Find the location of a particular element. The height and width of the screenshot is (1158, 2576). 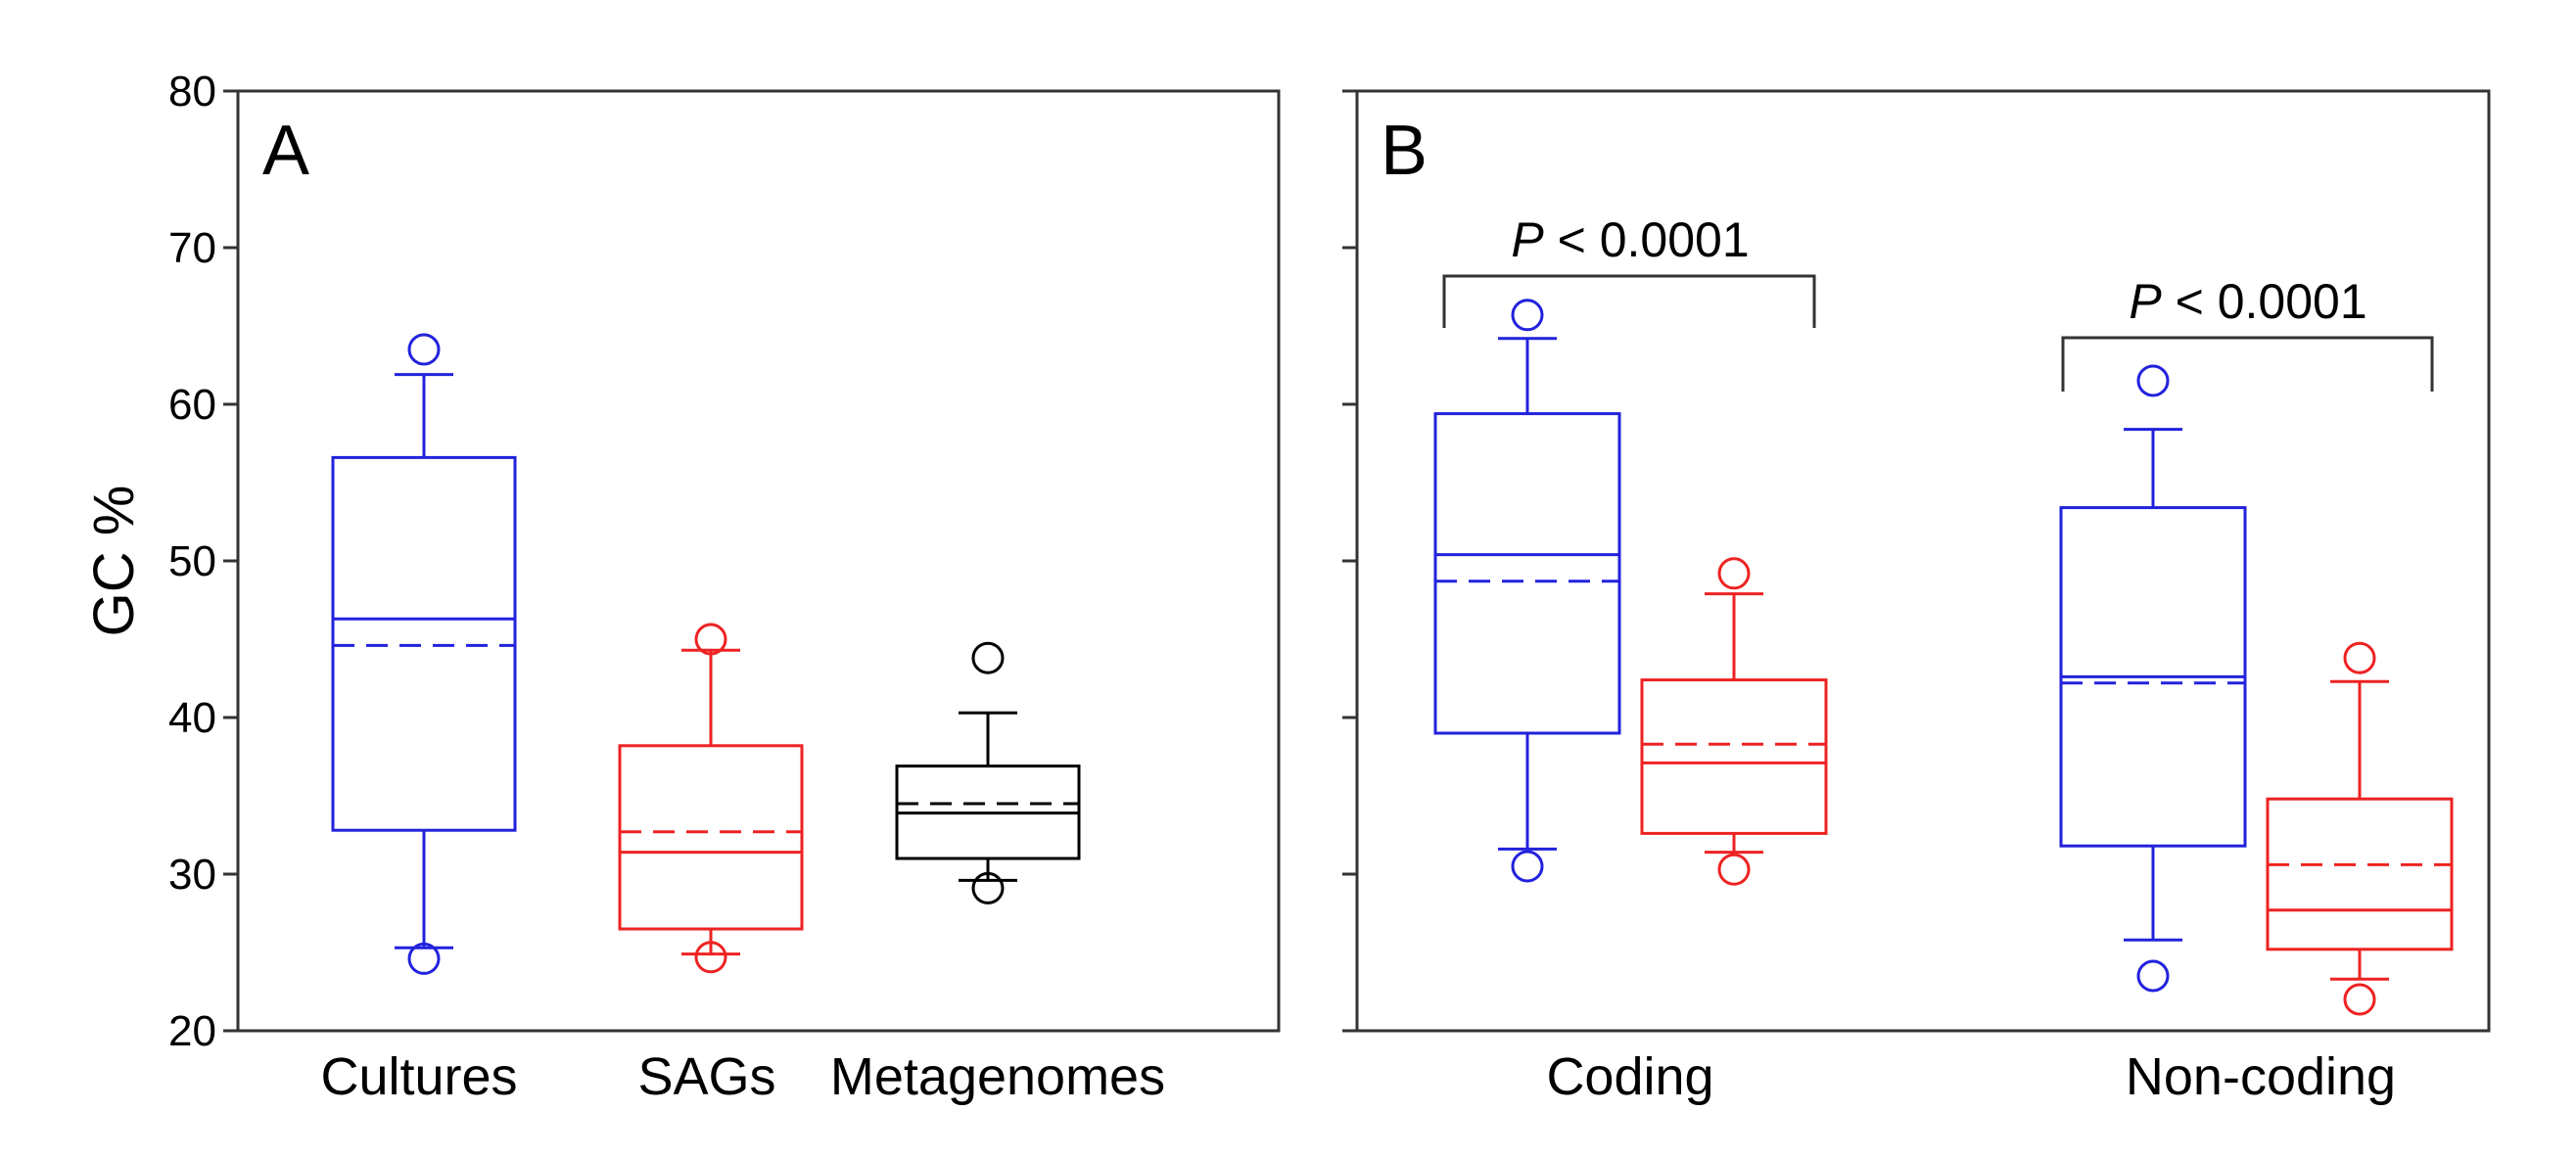

y-tick-label: 20 is located at coordinates (192, 1031).